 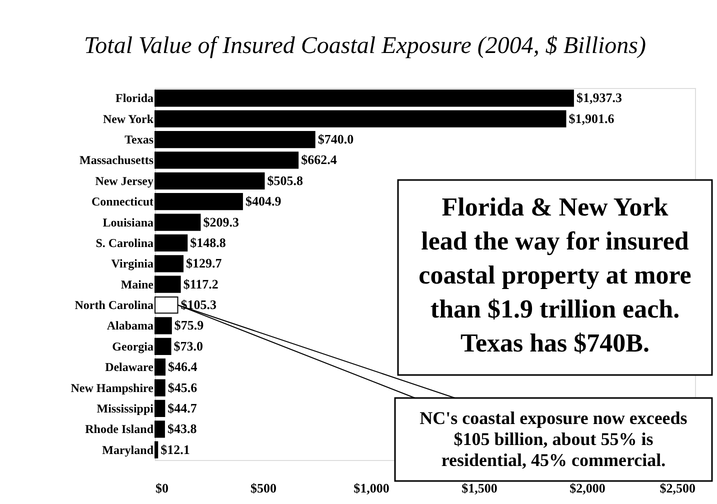 What do you see at coordinates (204, 263) in the screenshot?
I see `data-label: $129.7` at bounding box center [204, 263].